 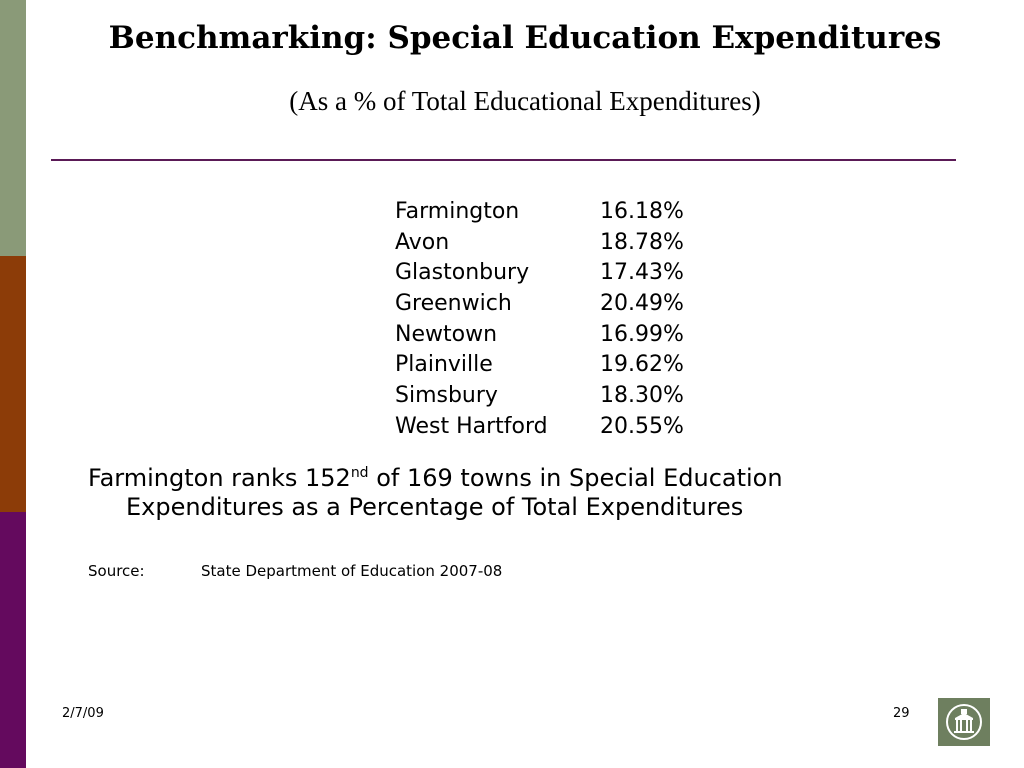 What do you see at coordinates (575, 478) in the screenshot?
I see `ranking-text-end: of 169 towns in Special Education` at bounding box center [575, 478].